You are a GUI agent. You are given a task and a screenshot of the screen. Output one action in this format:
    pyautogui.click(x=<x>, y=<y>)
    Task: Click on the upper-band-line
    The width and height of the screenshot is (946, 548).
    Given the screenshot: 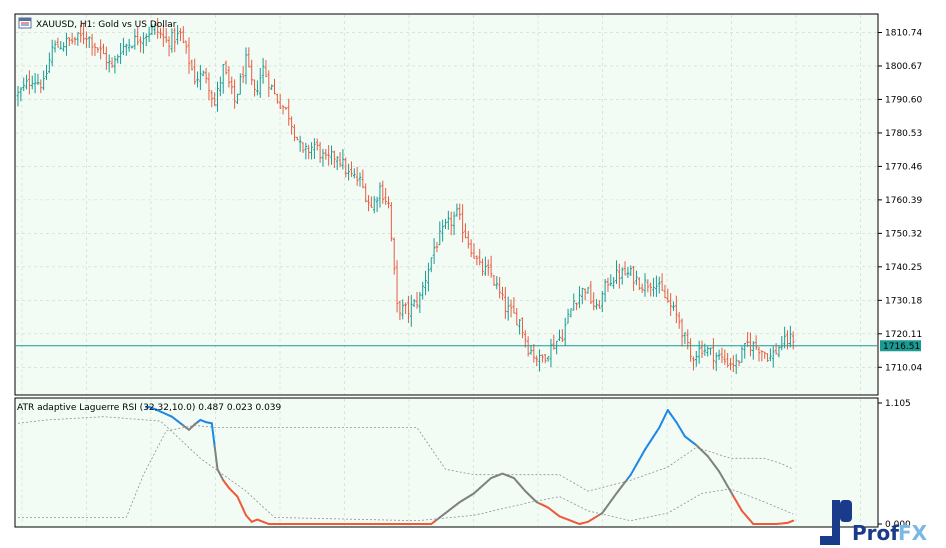 What is the action you would take?
    pyautogui.click(x=406, y=471)
    